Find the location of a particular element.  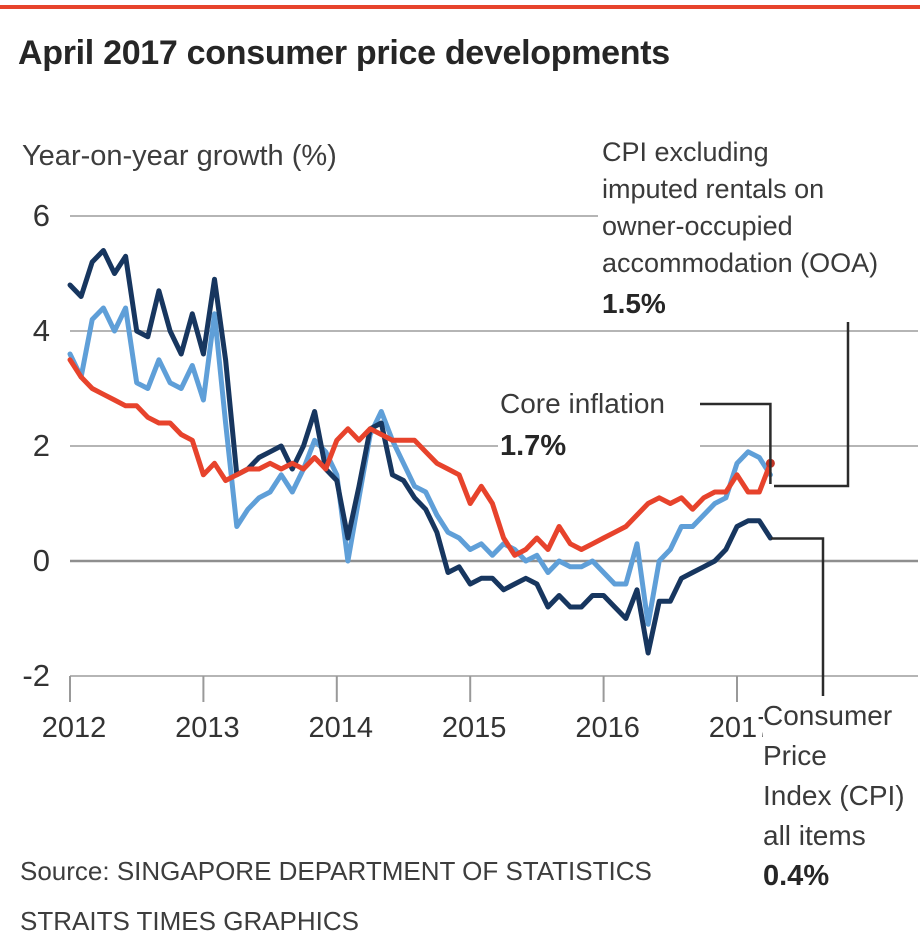

annotation-core-inflation: Core inflation 1.7% is located at coordinates (599, 427).